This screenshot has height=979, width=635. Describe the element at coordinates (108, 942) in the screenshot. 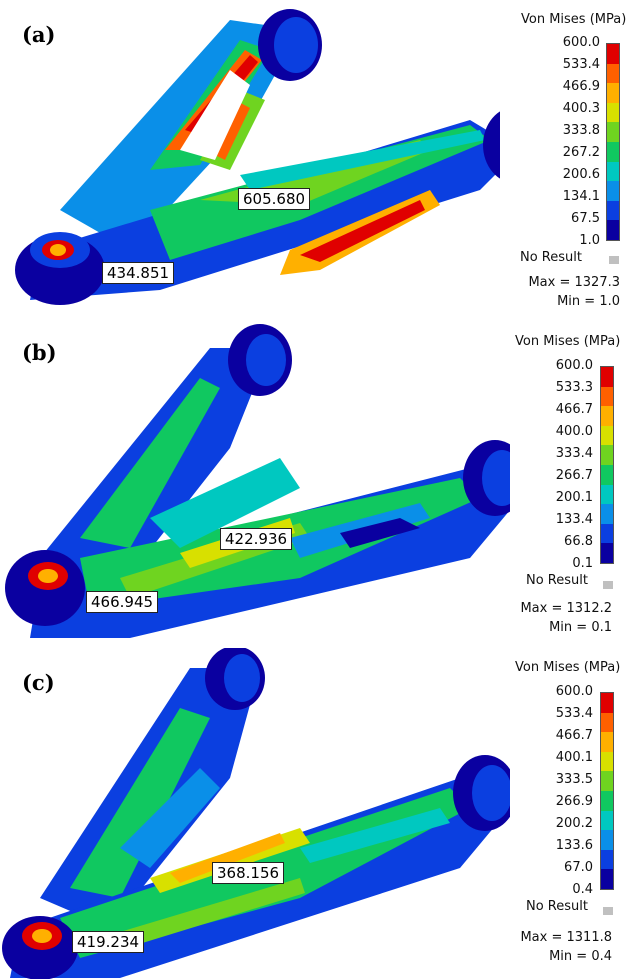

I see `stress-callout: 419.234` at that location.